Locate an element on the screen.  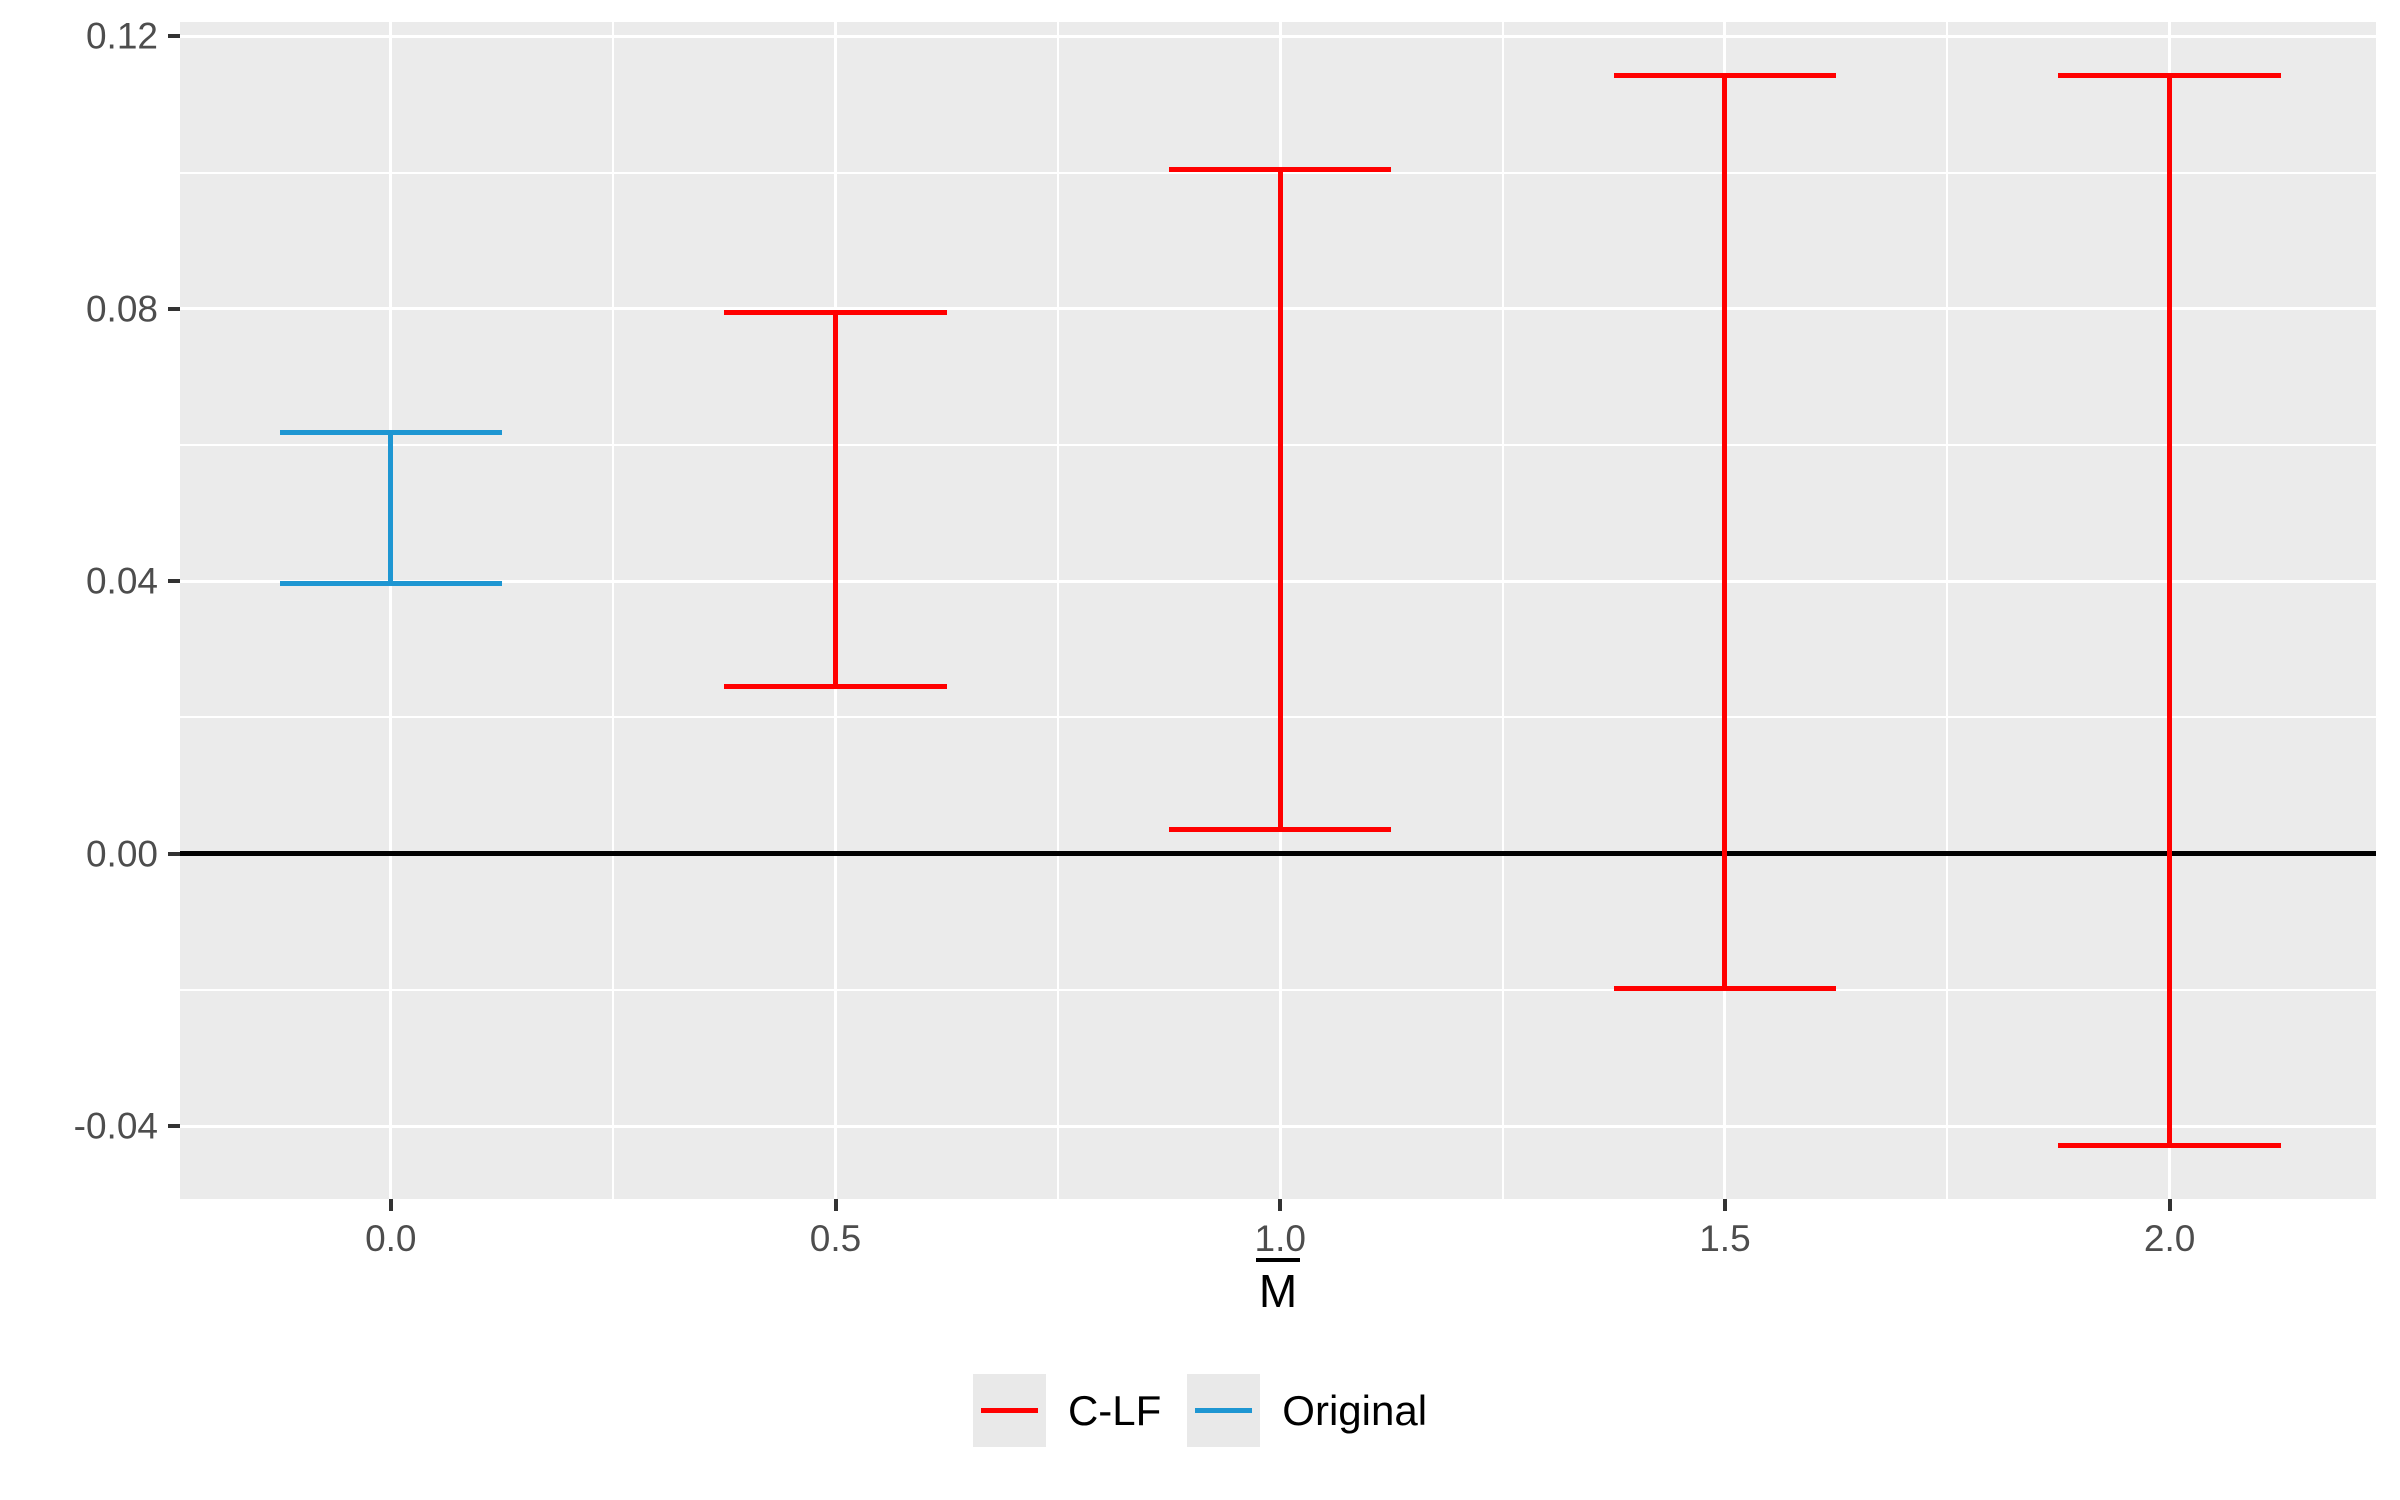
x-axis-title-mbar: M is located at coordinates (1278, 1286).